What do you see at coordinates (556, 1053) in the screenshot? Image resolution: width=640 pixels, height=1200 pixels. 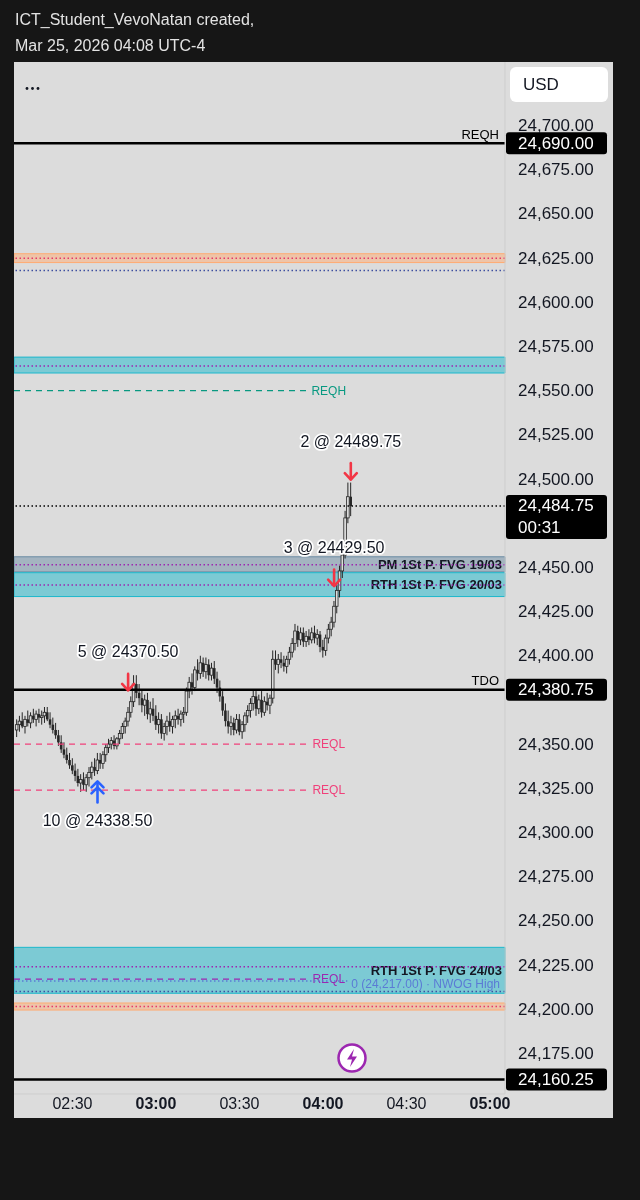 I see `y-tick-label: 24,175.00` at bounding box center [556, 1053].